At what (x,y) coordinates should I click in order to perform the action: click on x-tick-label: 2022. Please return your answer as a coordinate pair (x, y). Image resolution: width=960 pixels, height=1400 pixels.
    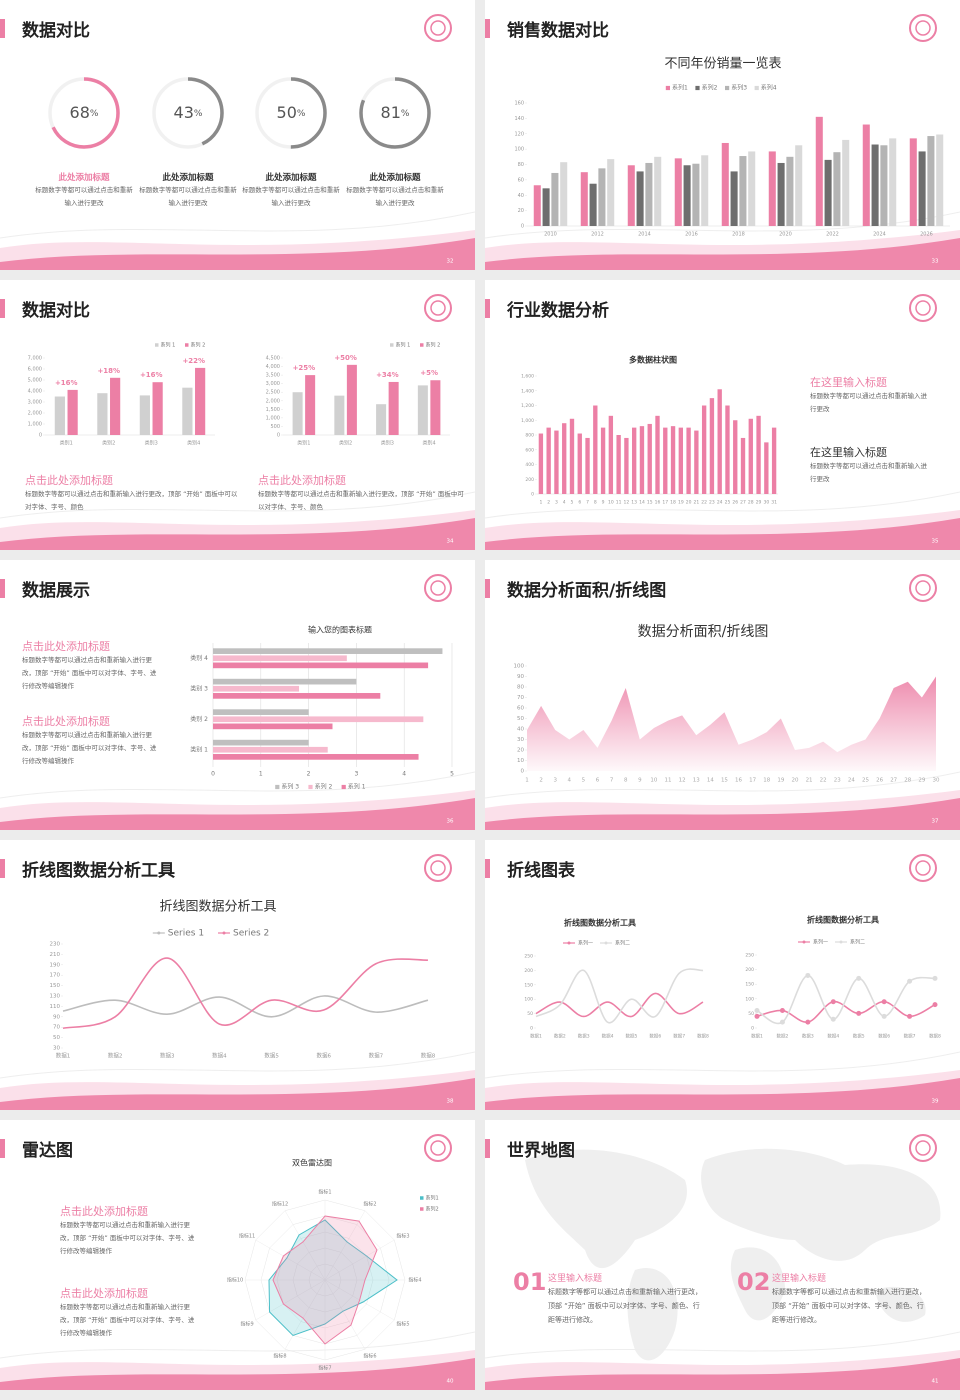
    Looking at the image, I should click on (832, 235).